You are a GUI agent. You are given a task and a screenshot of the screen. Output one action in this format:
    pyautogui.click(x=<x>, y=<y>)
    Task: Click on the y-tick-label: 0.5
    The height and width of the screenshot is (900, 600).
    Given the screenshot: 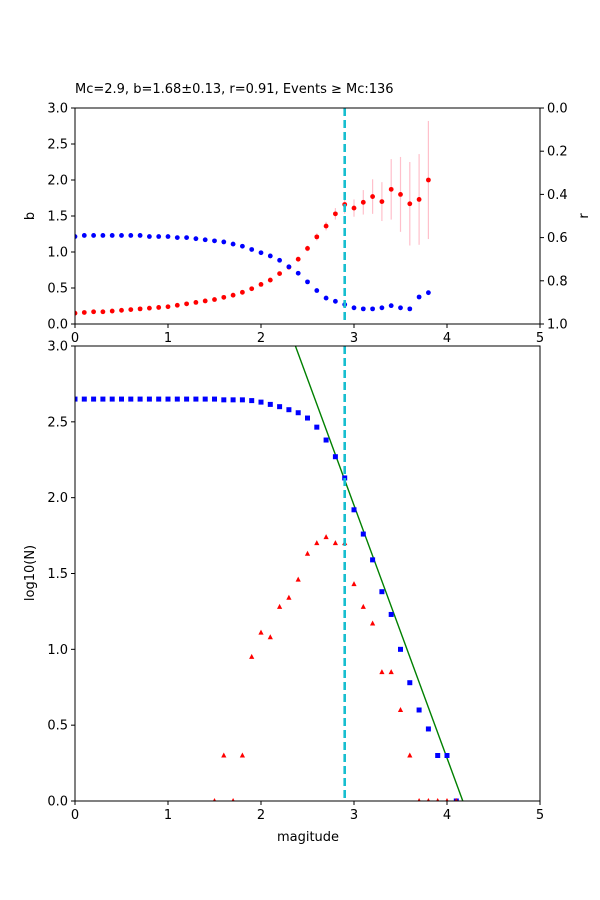 What is the action you would take?
    pyautogui.click(x=57, y=726)
    